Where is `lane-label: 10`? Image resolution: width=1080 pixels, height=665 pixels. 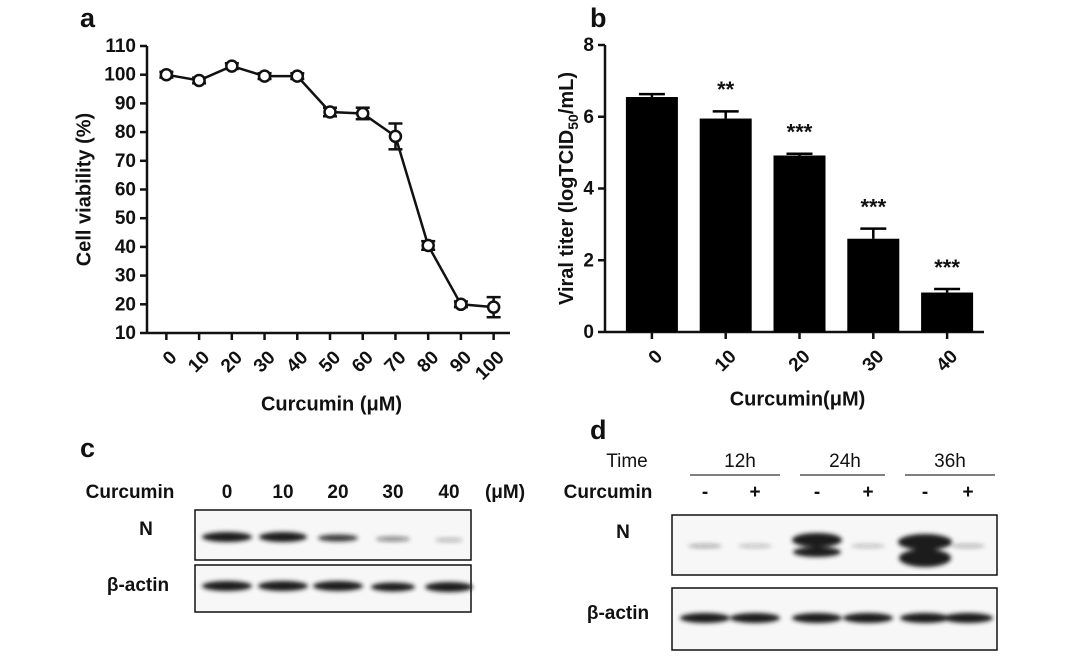
lane-label: 10 is located at coordinates (282, 492).